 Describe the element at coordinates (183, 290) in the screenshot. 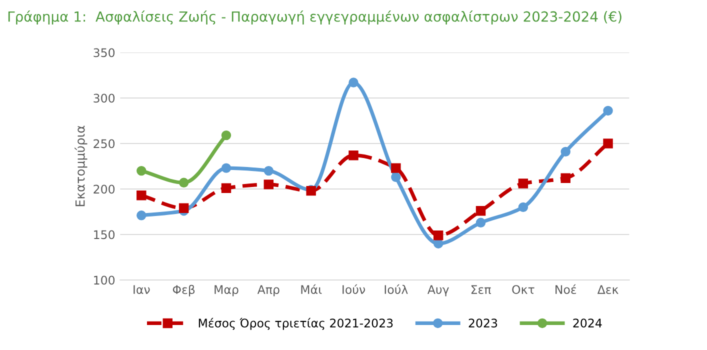

I see `x-tick-label: Φεβ` at that location.